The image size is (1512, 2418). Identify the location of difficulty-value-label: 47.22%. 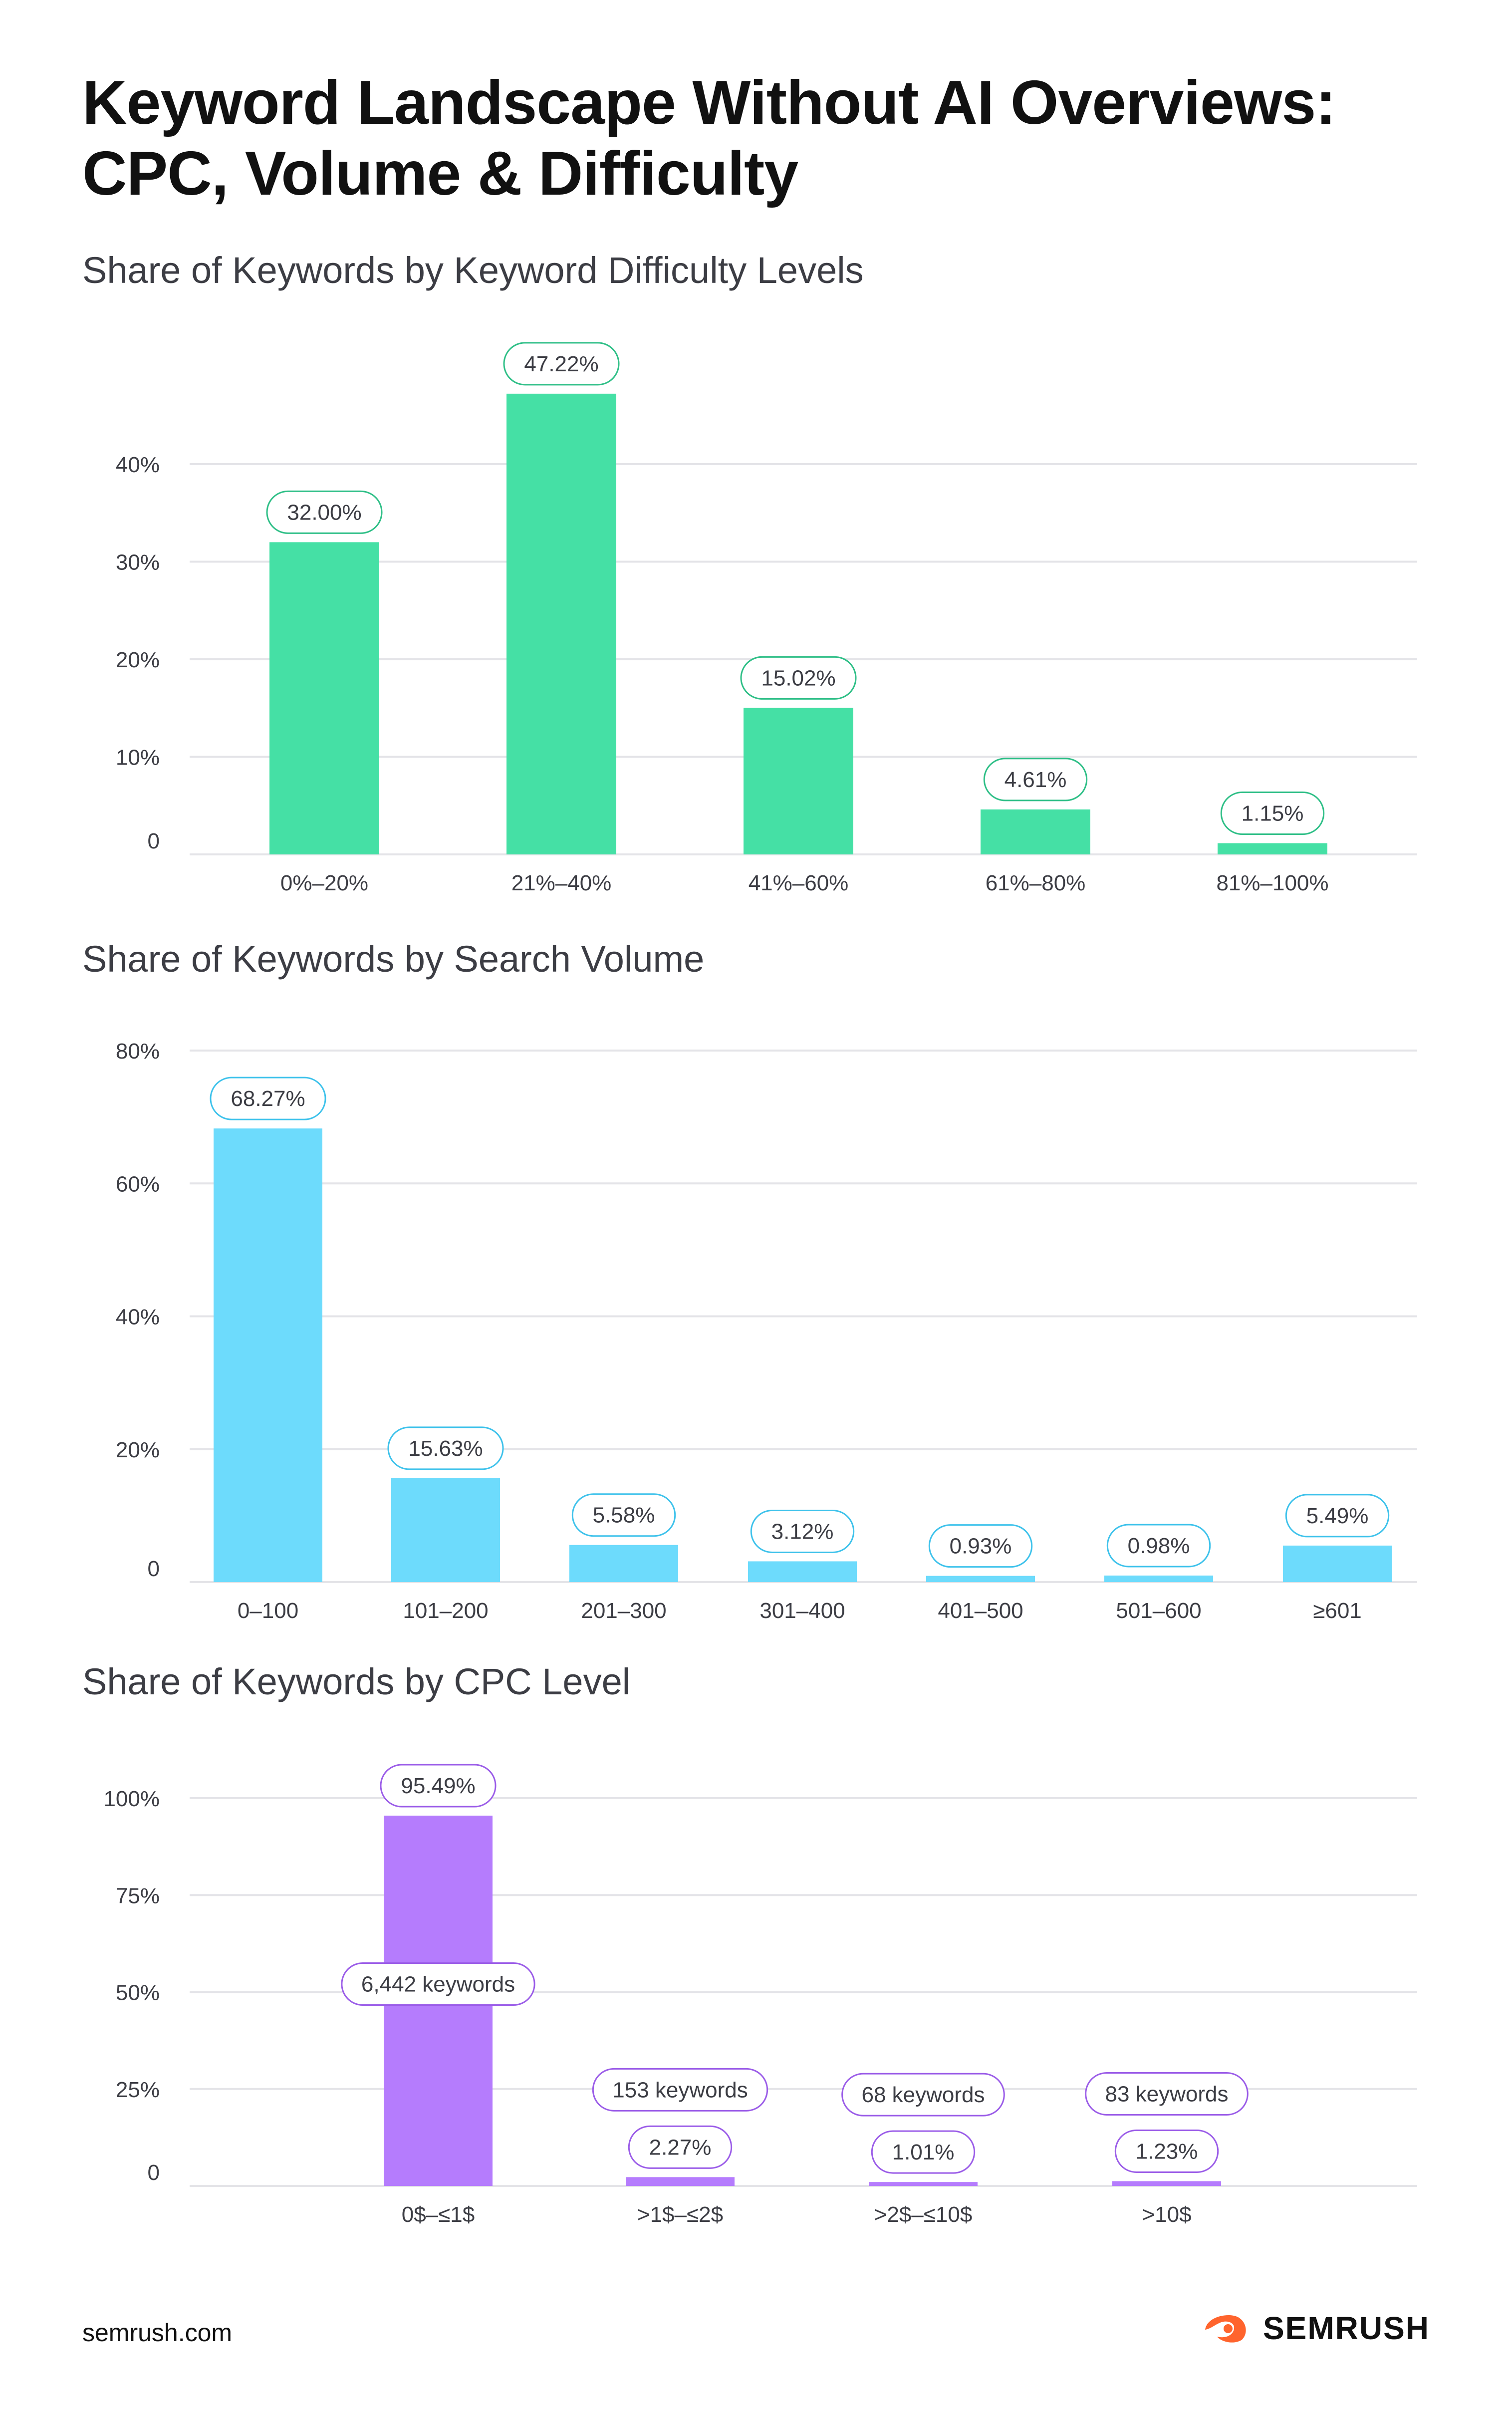
(561, 364).